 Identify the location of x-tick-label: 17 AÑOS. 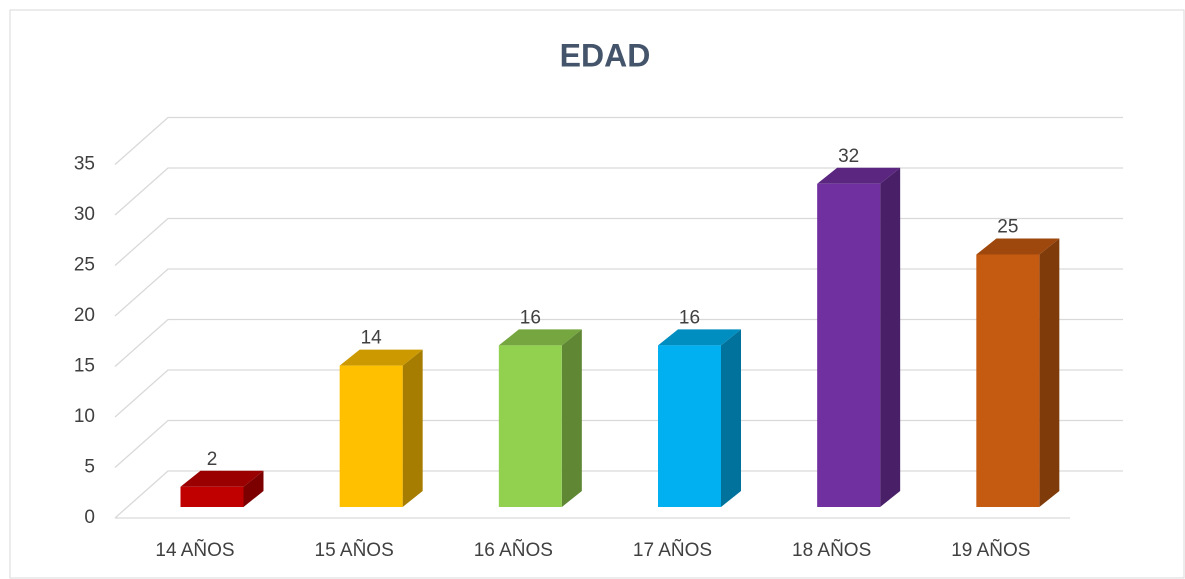
(672, 550).